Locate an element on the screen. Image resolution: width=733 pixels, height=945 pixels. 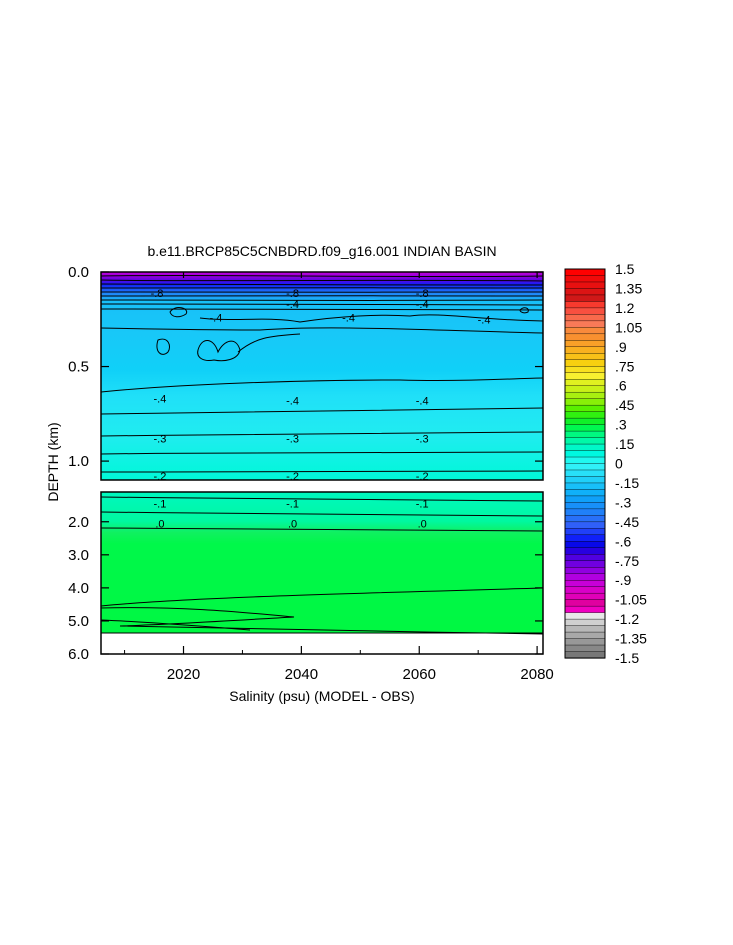
x-tick-label: 2020 is located at coordinates (183, 674).